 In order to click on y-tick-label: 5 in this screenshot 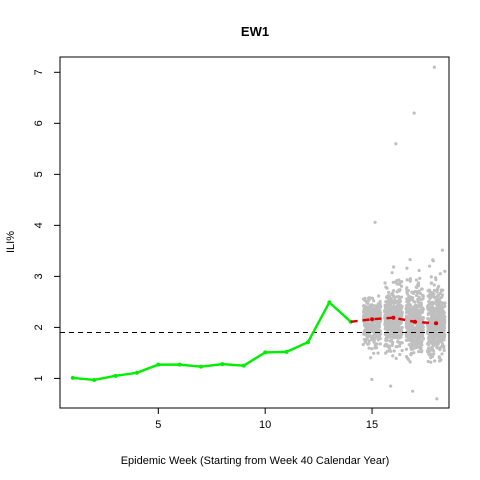, I will do `click(39, 174)`.